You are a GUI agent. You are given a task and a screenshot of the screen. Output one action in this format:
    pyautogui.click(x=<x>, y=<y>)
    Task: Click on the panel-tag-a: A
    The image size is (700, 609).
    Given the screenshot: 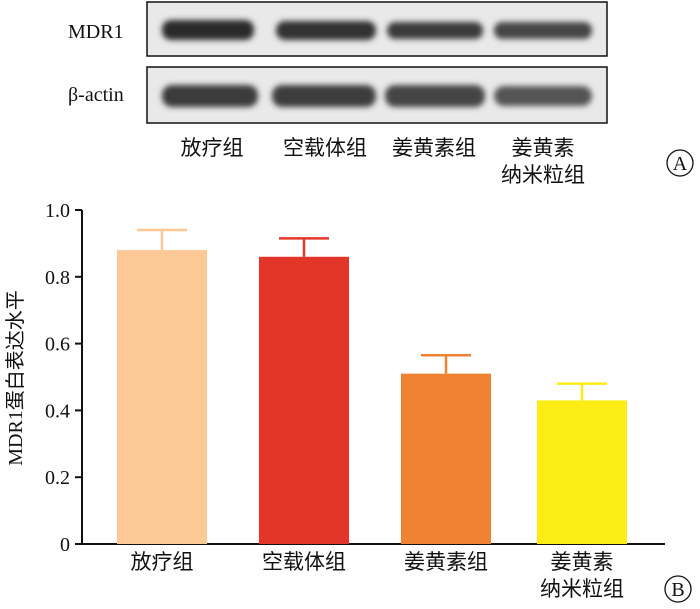 What is the action you would take?
    pyautogui.click(x=680, y=163)
    